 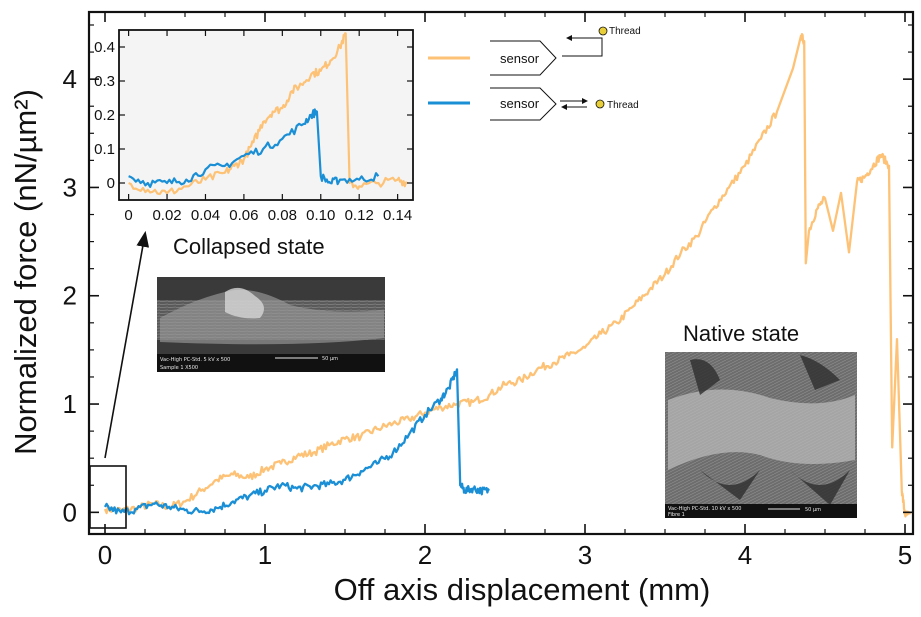 What do you see at coordinates (813, 510) in the screenshot?
I see `native-sem-scale: 50 µm` at bounding box center [813, 510].